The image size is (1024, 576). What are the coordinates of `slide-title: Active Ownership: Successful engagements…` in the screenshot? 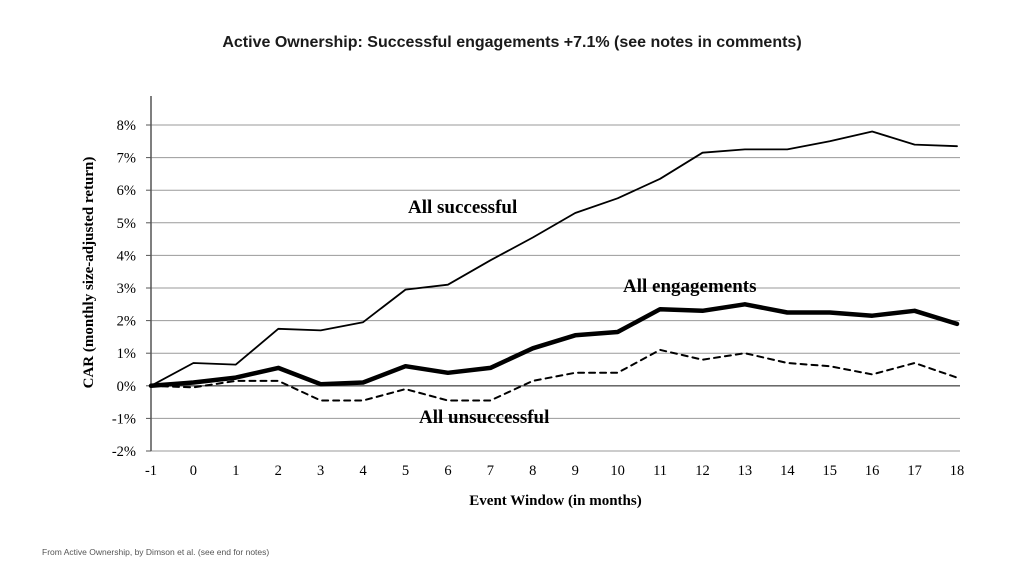 It's located at (512, 42).